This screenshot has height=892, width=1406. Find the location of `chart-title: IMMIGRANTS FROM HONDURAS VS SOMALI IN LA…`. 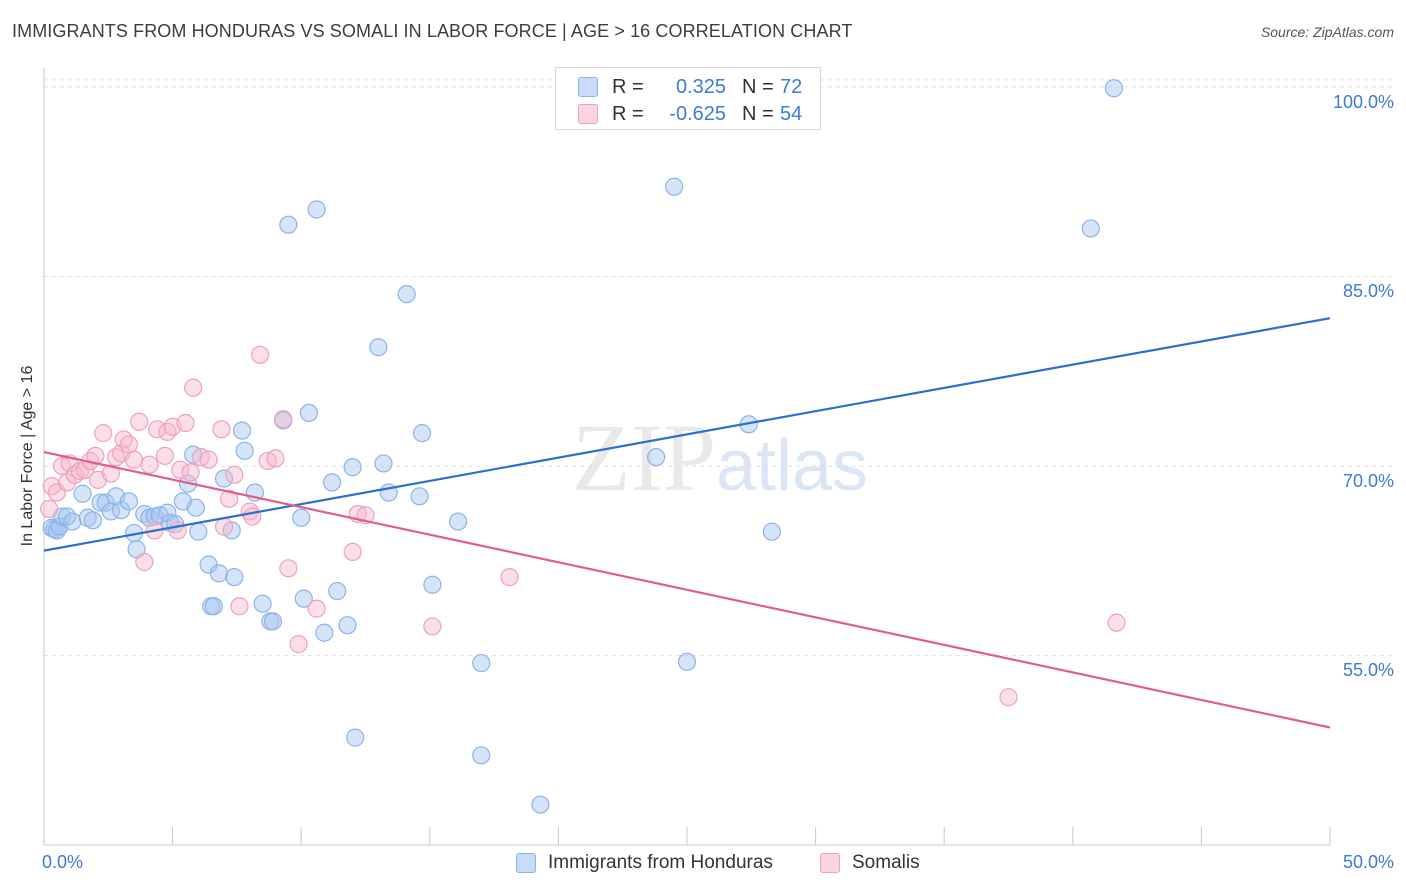

chart-title: IMMIGRANTS FROM HONDURAS VS SOMALI IN LA… is located at coordinates (432, 31).